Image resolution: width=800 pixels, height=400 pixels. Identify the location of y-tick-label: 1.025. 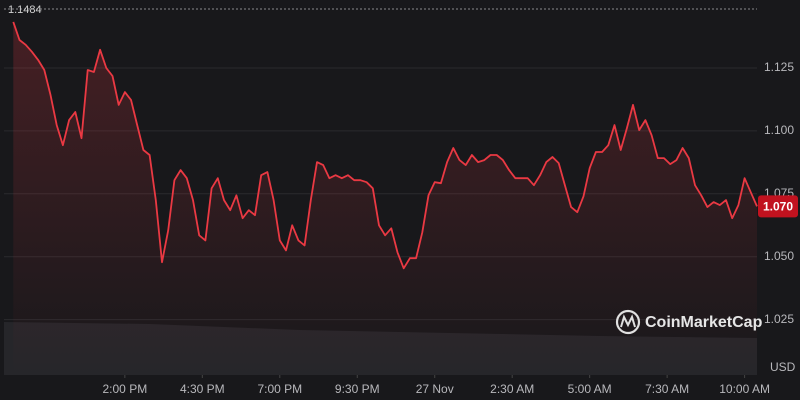
(779, 319).